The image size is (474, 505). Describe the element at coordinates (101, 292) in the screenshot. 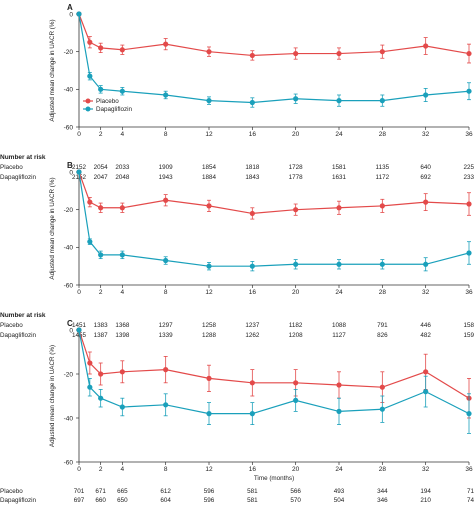

I see `x-tick-label: 2` at that location.